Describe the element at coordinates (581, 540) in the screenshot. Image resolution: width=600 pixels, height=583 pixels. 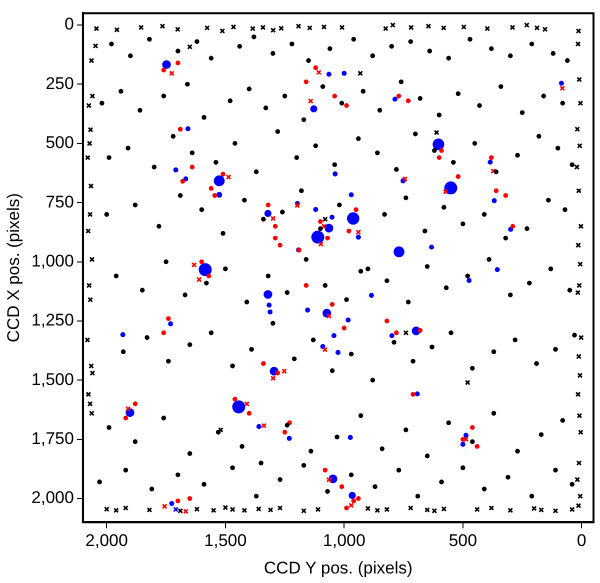
I see `x-tick-label: 0` at that location.